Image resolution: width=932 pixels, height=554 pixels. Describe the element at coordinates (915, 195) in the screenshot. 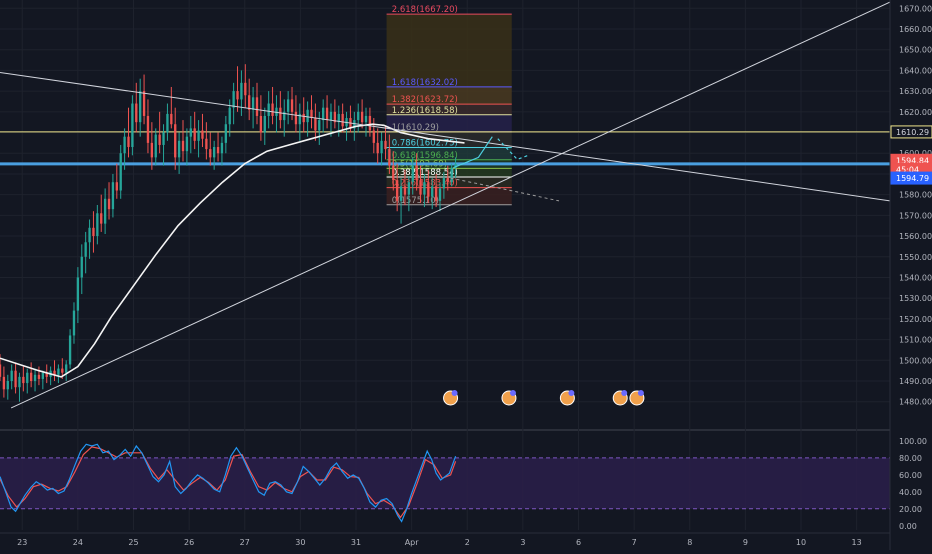

I see `price-tick-label: 1580.00` at that location.